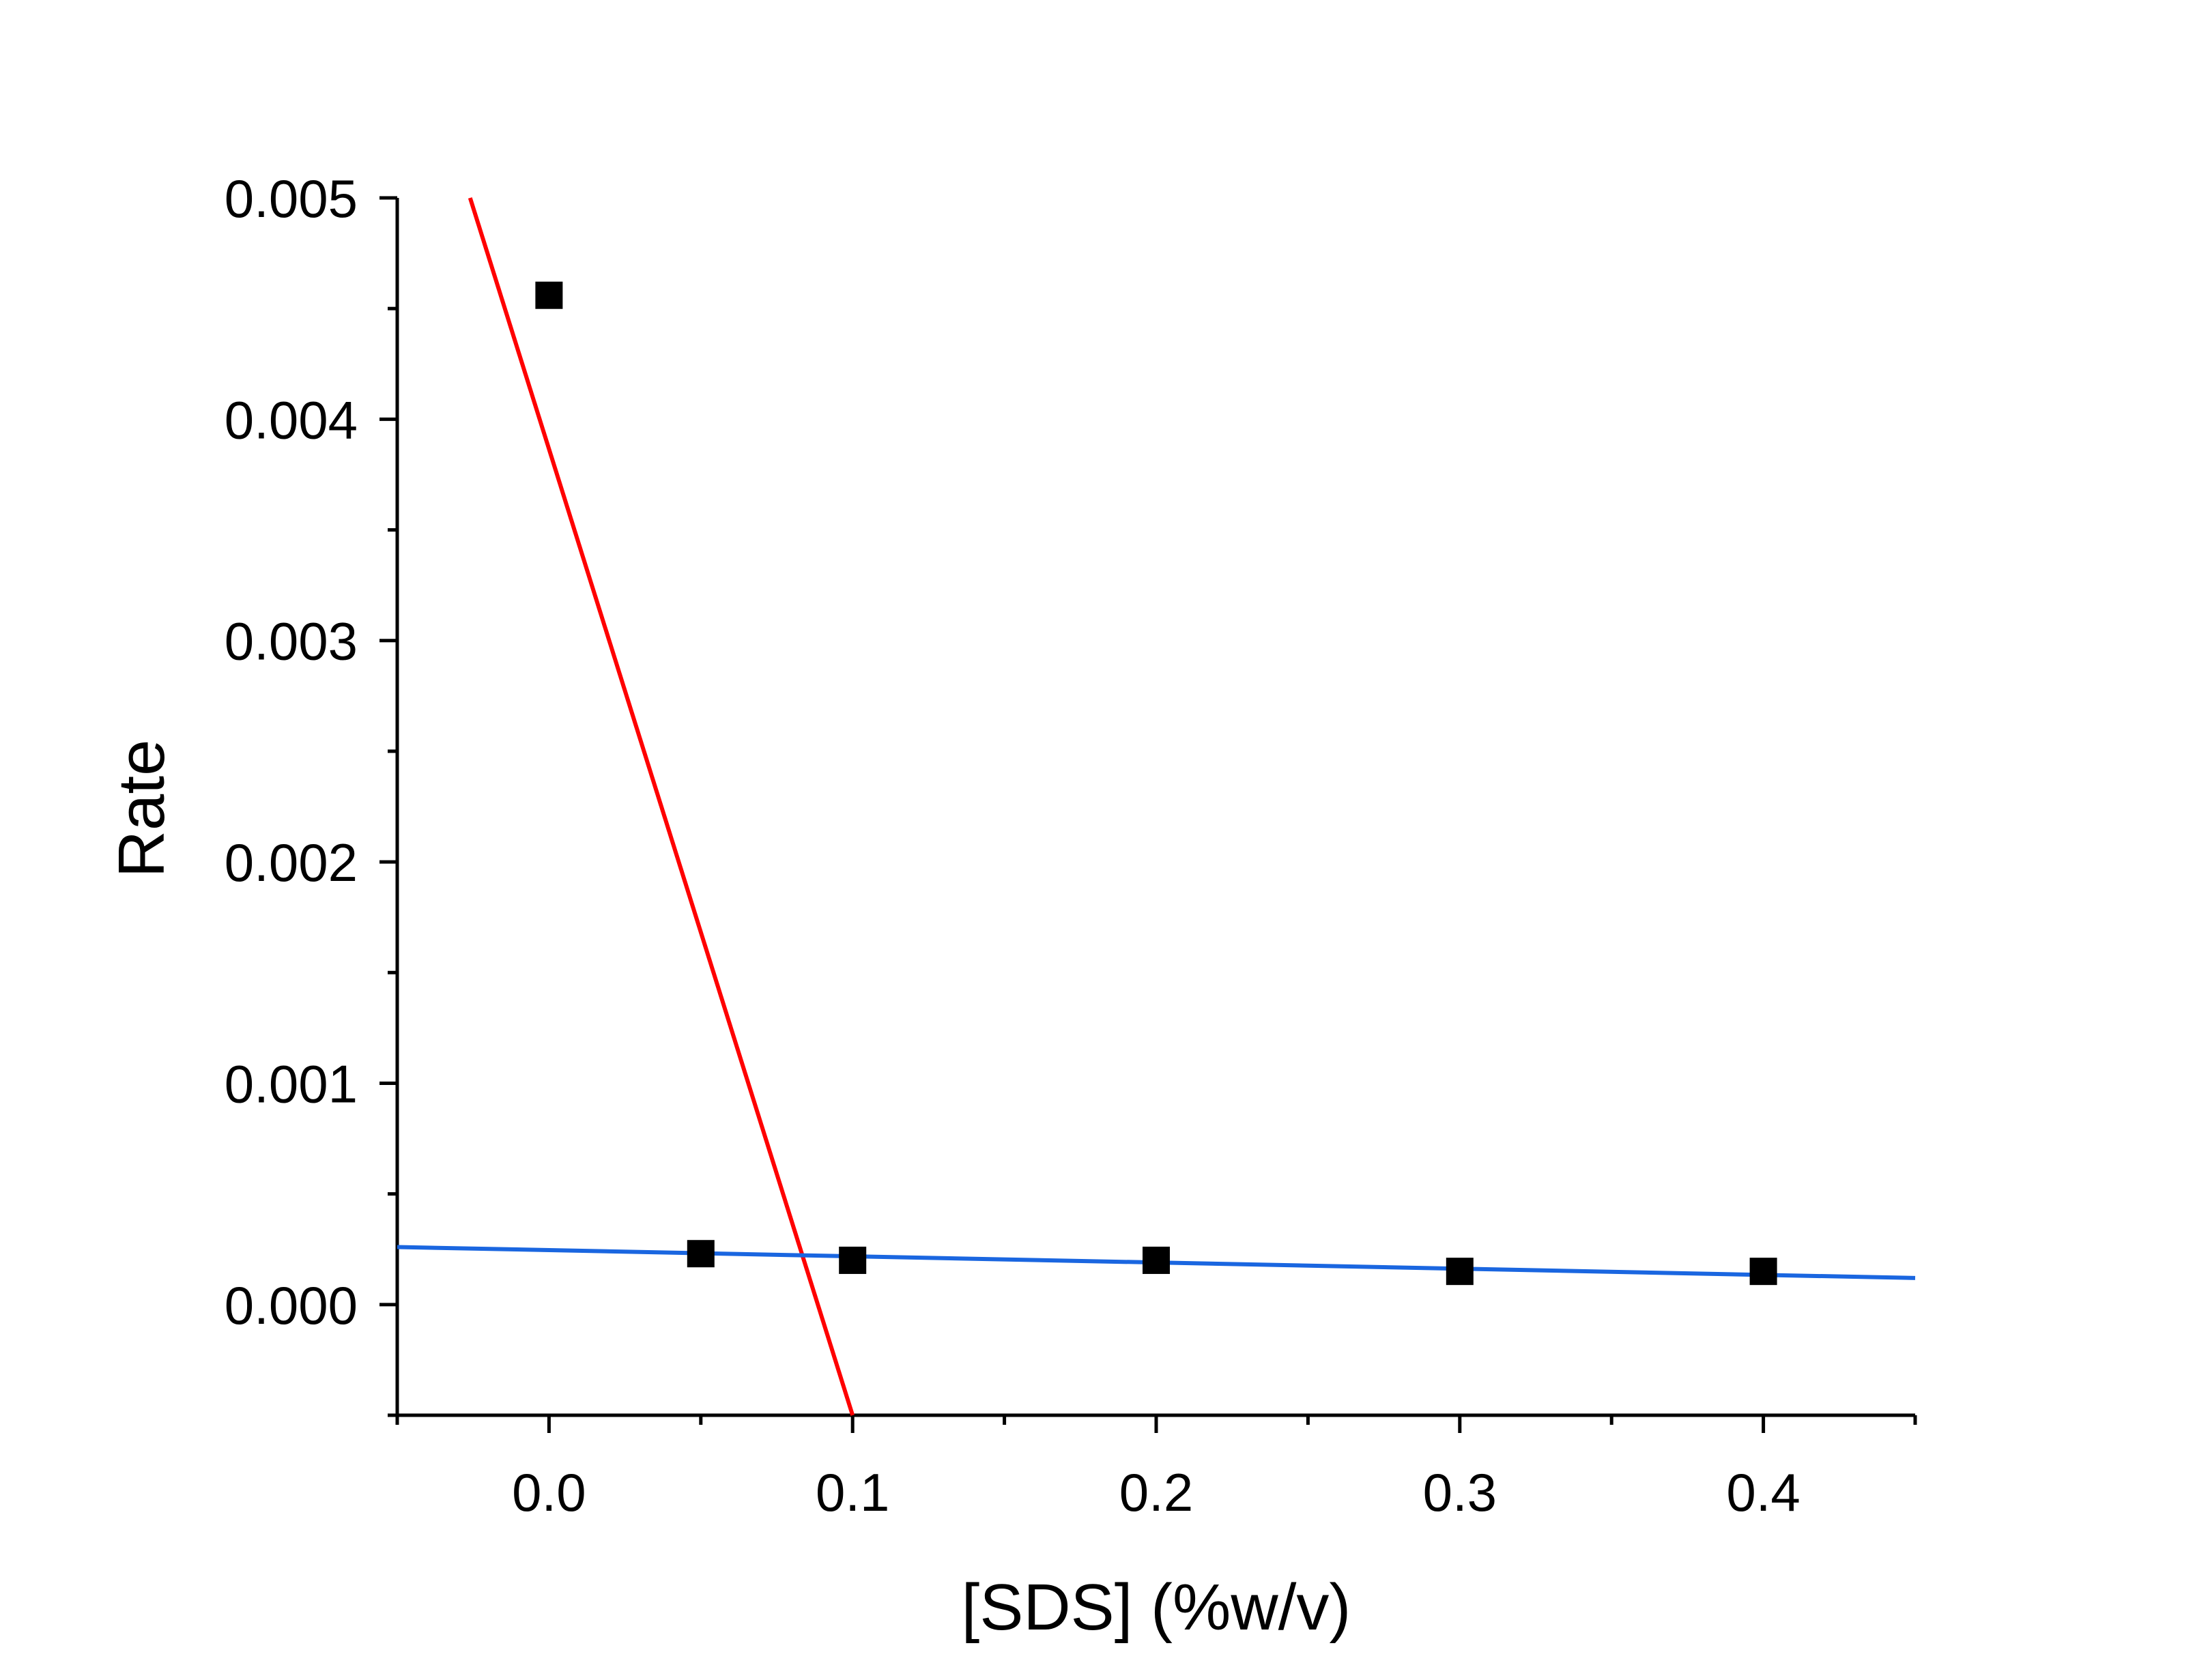  I want to click on y-tick-label: 0.004, so click(291, 420).